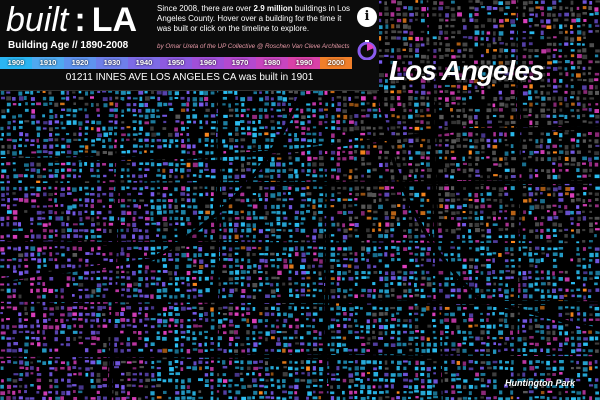 The width and height of the screenshot is (600, 400). What do you see at coordinates (336, 63) in the screenshot?
I see `timeline-tick: 2000` at bounding box center [336, 63].